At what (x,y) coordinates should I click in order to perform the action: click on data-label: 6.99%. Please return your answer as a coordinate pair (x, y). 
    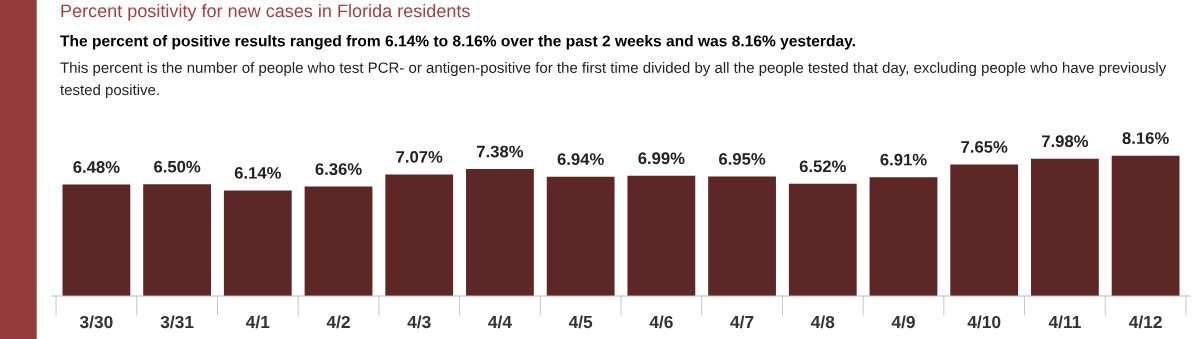
    Looking at the image, I should click on (661, 158).